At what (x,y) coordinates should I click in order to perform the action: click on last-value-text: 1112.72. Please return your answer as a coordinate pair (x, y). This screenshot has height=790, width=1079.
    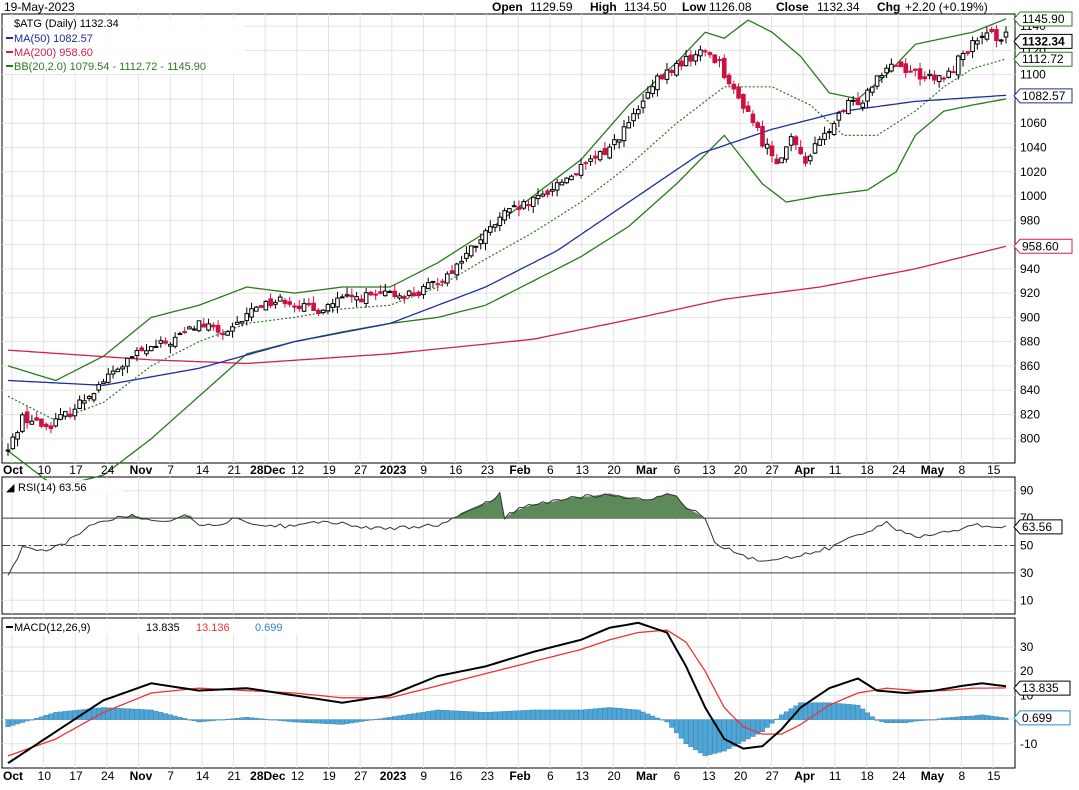
    Looking at the image, I should click on (1043, 59).